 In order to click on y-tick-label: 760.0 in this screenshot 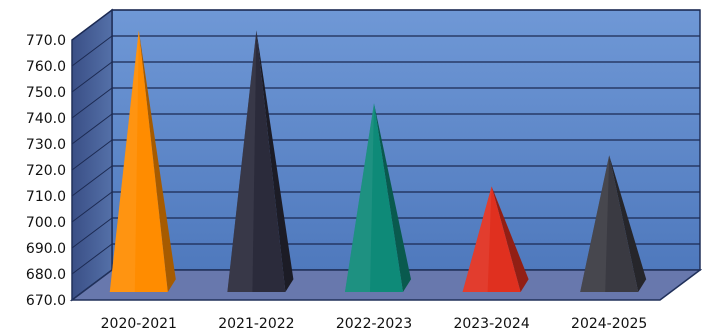, I will do `click(46, 67)`.